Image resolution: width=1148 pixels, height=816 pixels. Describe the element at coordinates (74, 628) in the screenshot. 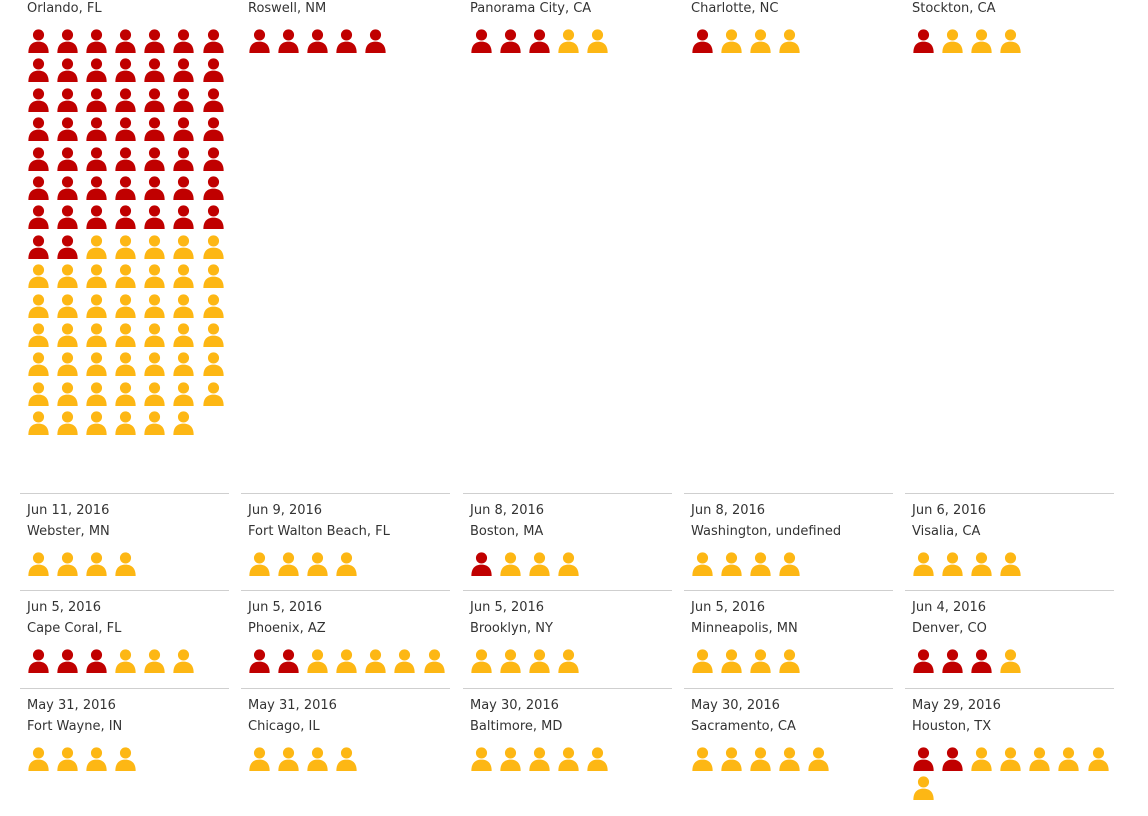

I see `incident-location: Cape Coral, FL` at that location.